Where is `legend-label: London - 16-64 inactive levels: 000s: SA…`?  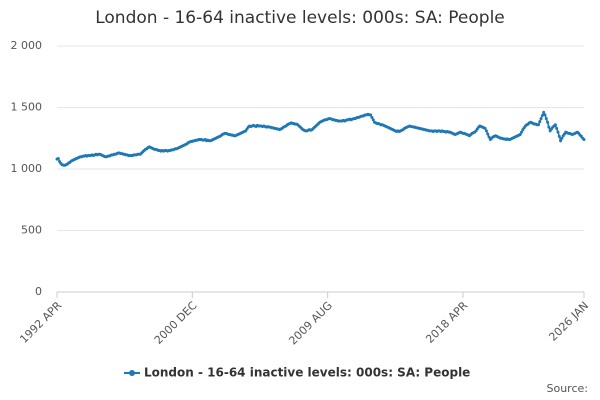 legend-label: London - 16-64 inactive levels: 000s: SA… is located at coordinates (307, 373).